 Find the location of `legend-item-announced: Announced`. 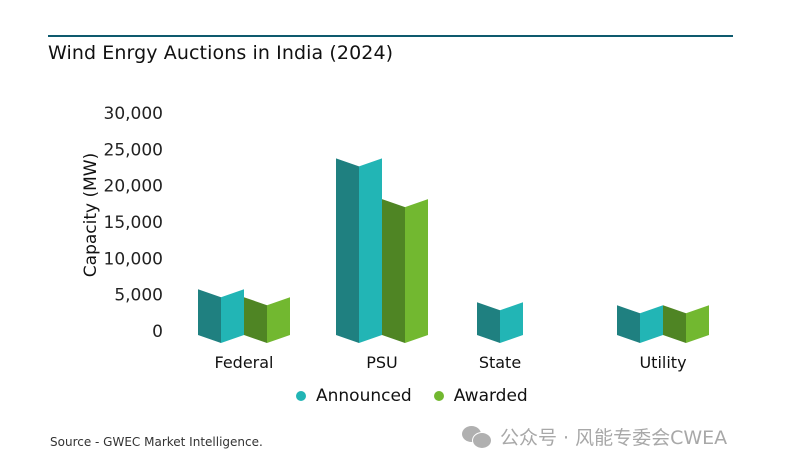

legend-item-announced: Announced is located at coordinates (354, 396).